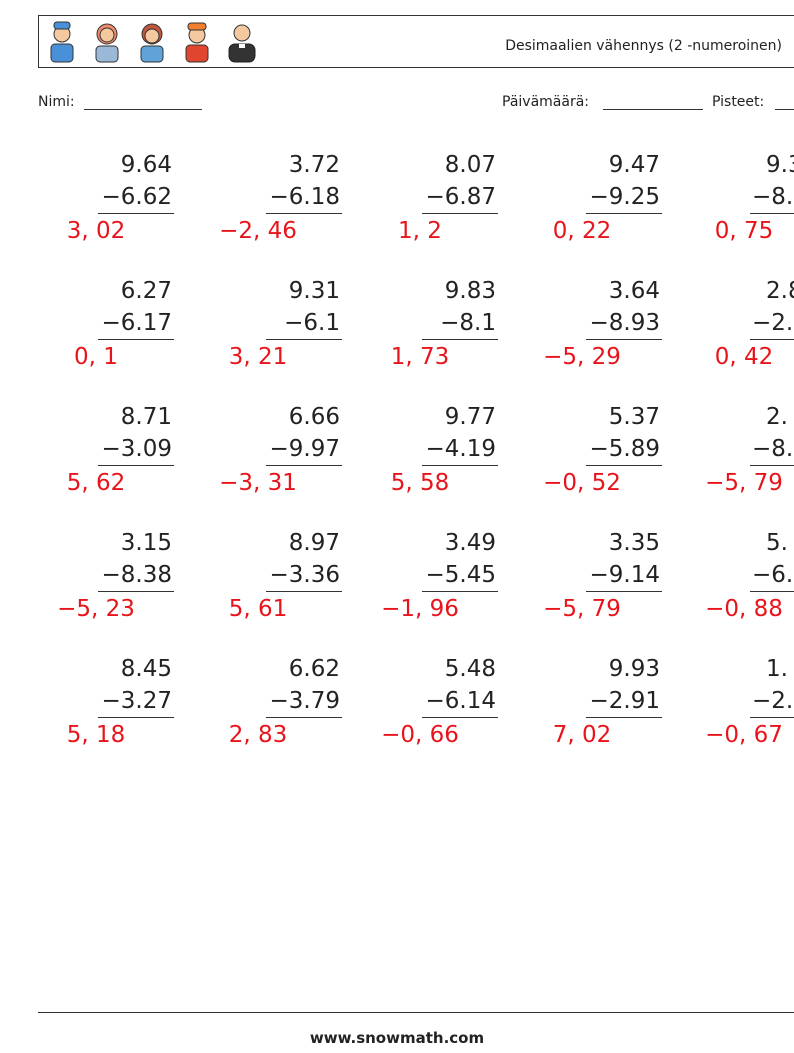 The image size is (794, 1053). Describe the element at coordinates (136, 197) in the screenshot. I see `subtrahend: −6.62` at that location.